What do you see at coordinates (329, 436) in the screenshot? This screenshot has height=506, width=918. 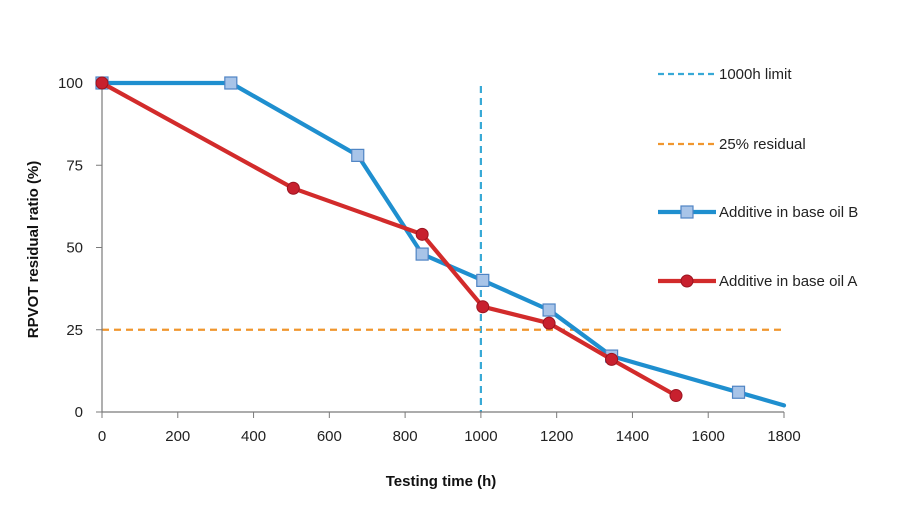 I see `x-tick-label: 600` at bounding box center [329, 436].